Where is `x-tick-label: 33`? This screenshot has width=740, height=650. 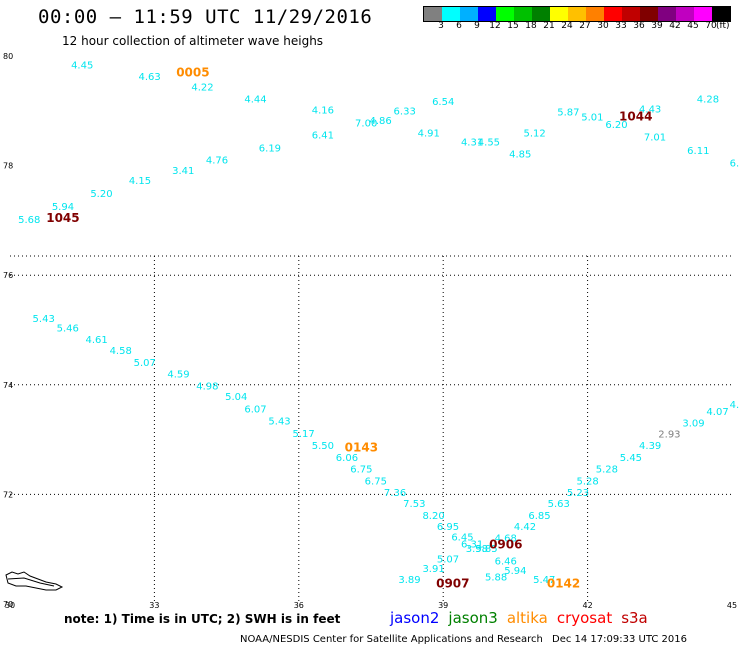 x-tick-label: 33 is located at coordinates (154, 605).